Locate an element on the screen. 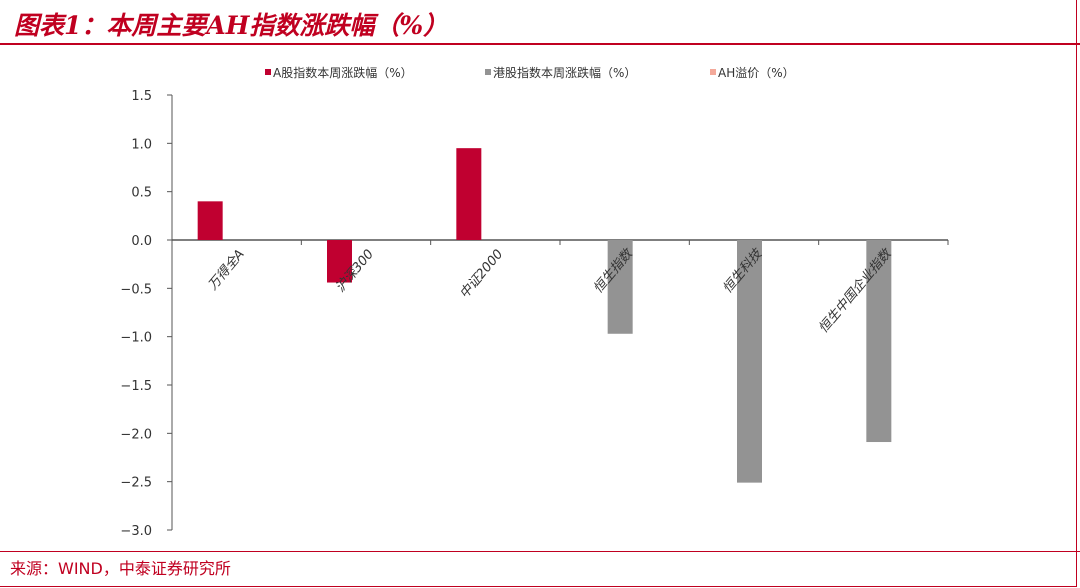 The image size is (1080, 588). y-tick-label: 1.5 is located at coordinates (141, 96).